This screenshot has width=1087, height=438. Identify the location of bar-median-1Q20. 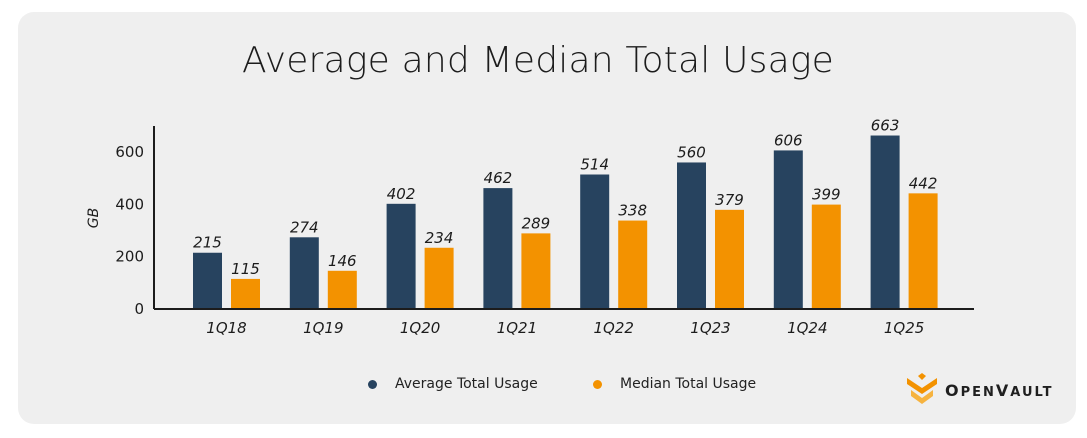
(439, 278).